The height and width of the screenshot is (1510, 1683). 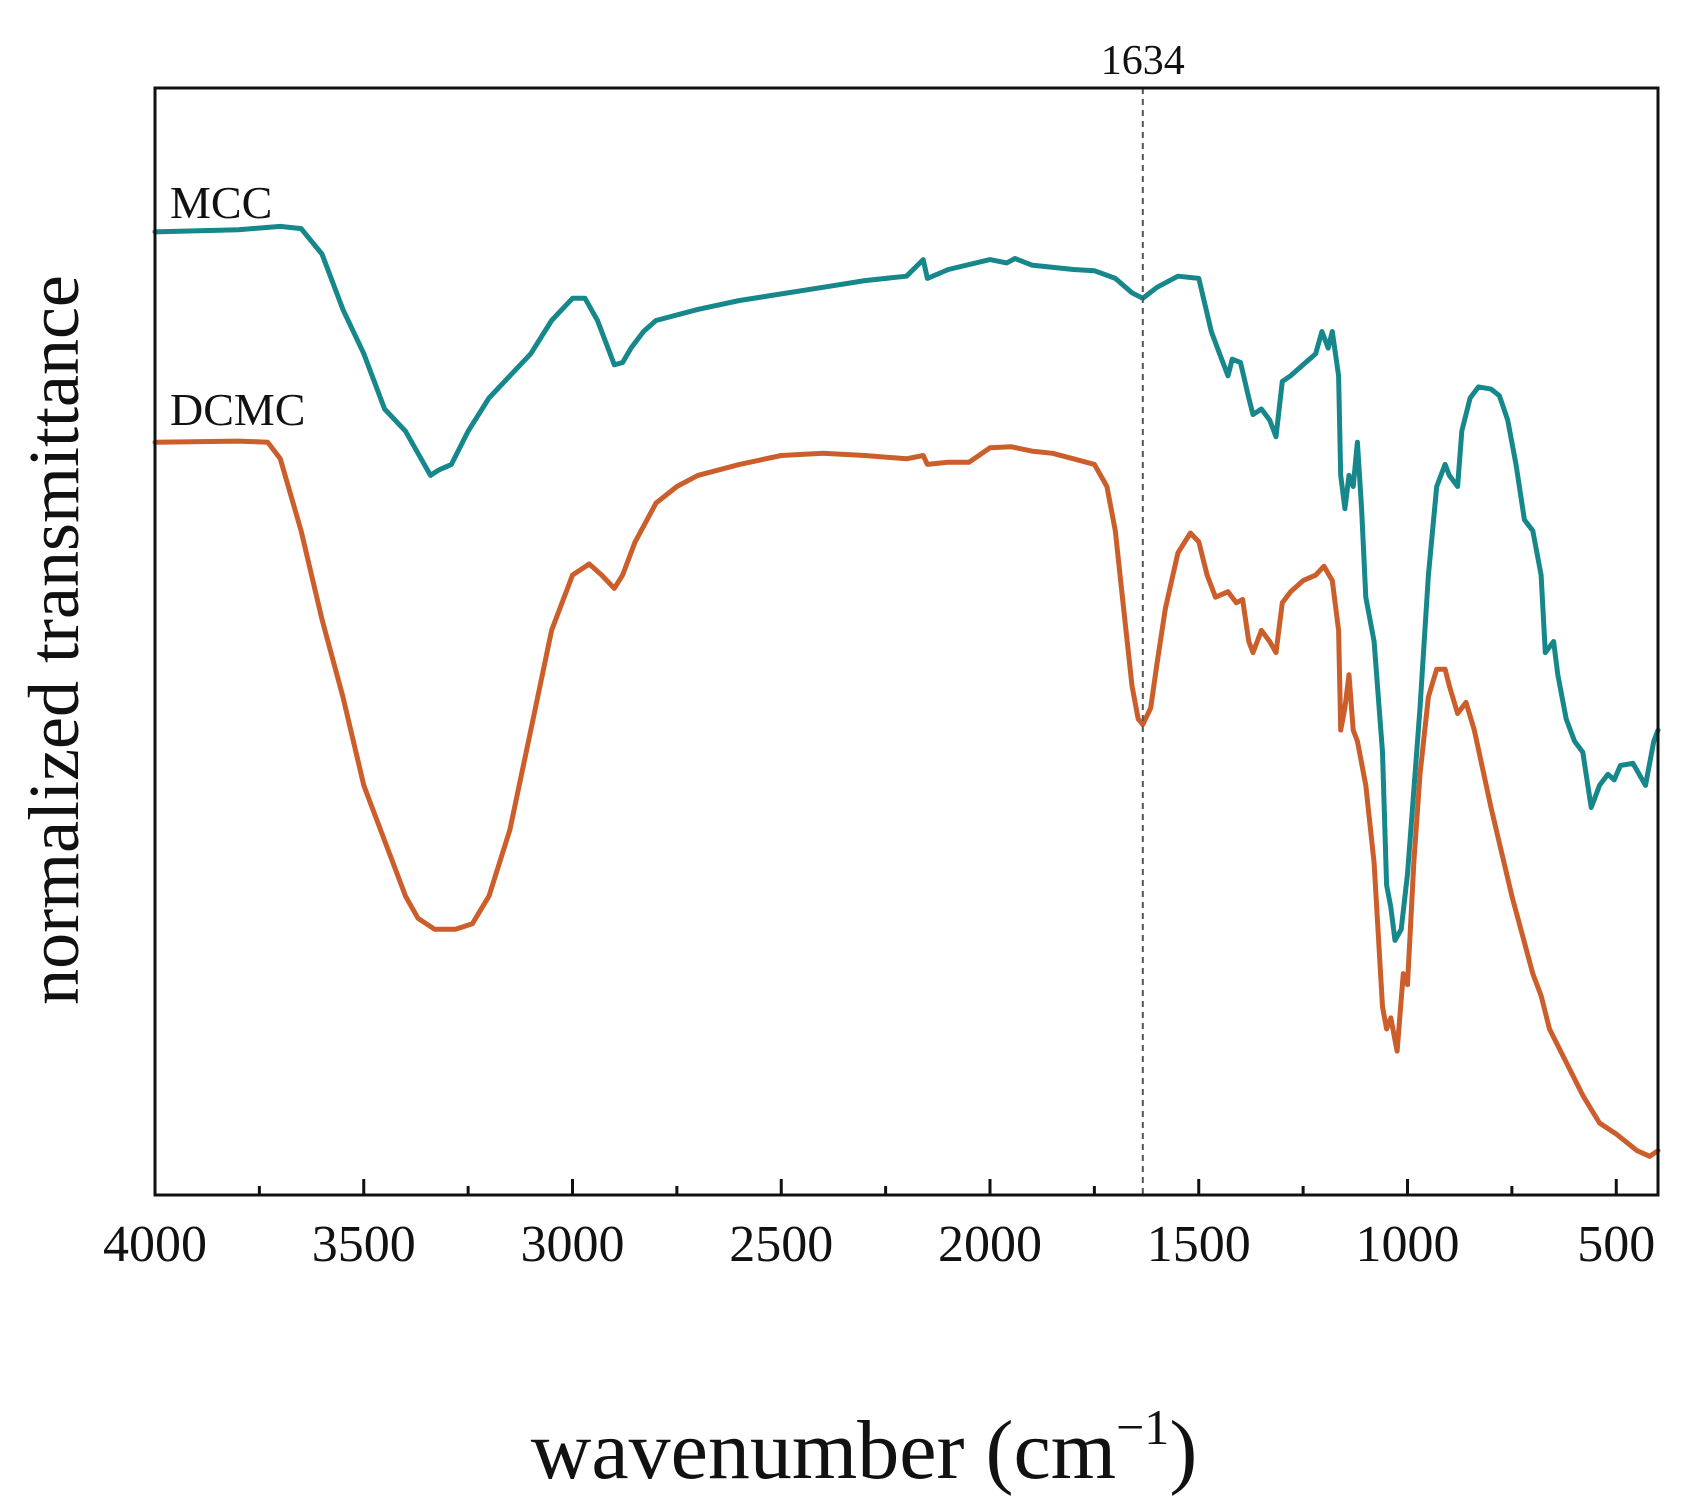 I want to click on x-tick-label: 4000, so click(x=155, y=1244).